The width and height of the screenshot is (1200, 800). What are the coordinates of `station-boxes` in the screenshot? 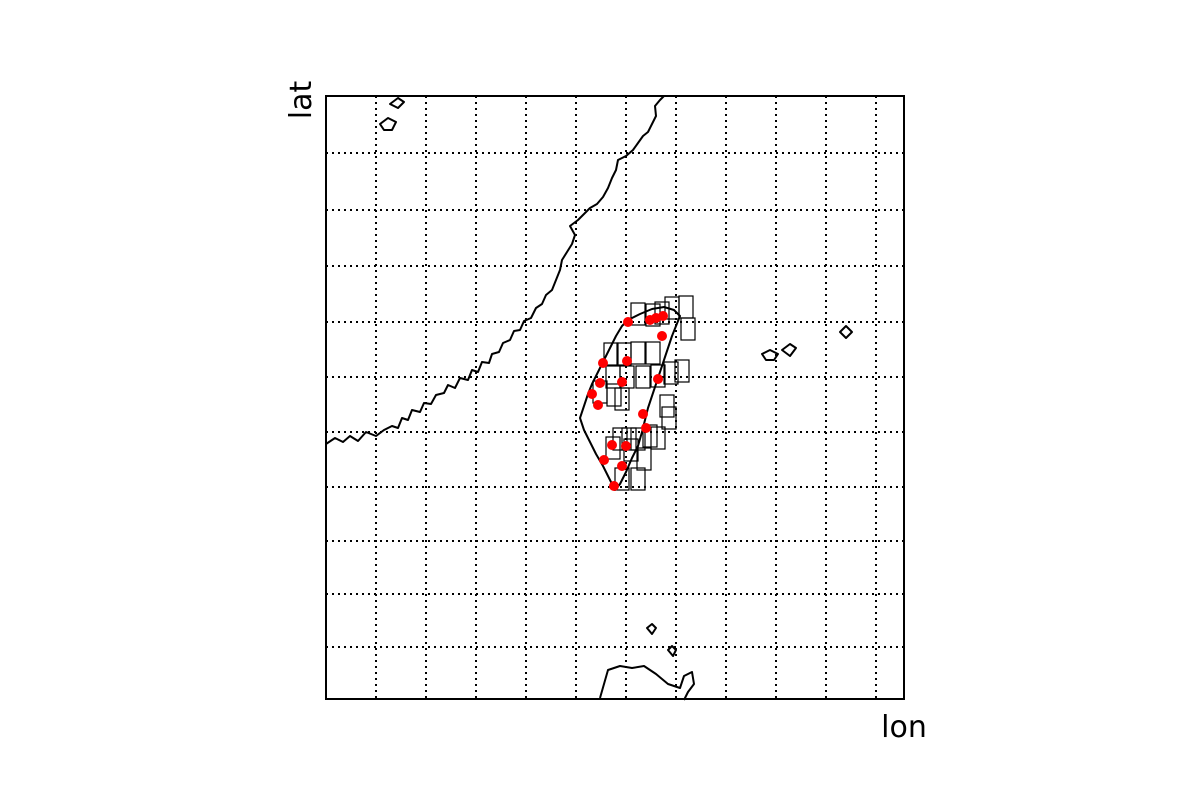 It's located at (644, 393).